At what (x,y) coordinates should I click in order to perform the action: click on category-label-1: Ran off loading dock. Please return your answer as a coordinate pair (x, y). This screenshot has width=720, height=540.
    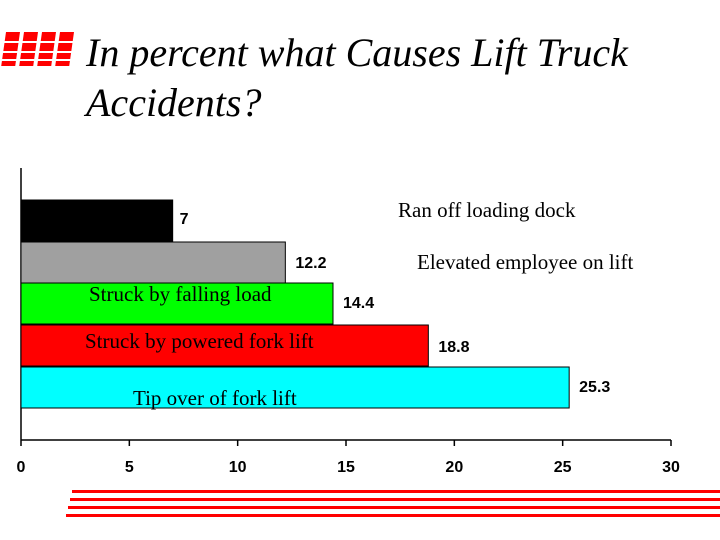
    Looking at the image, I should click on (487, 210).